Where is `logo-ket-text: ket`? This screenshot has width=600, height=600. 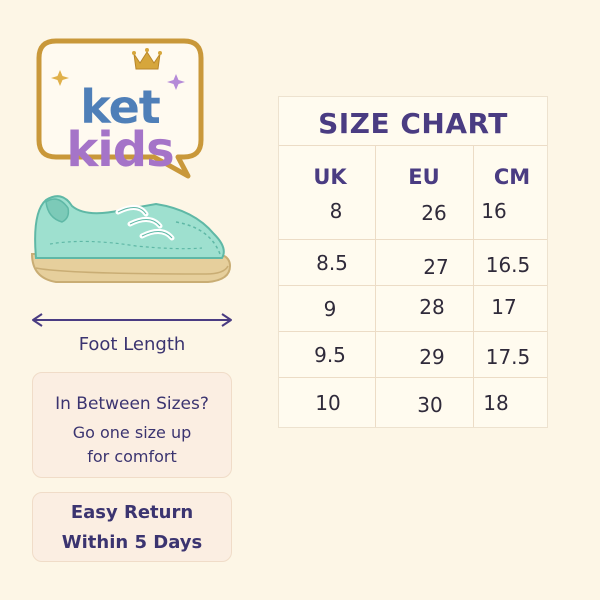
logo-ket-text: ket is located at coordinates (120, 107).